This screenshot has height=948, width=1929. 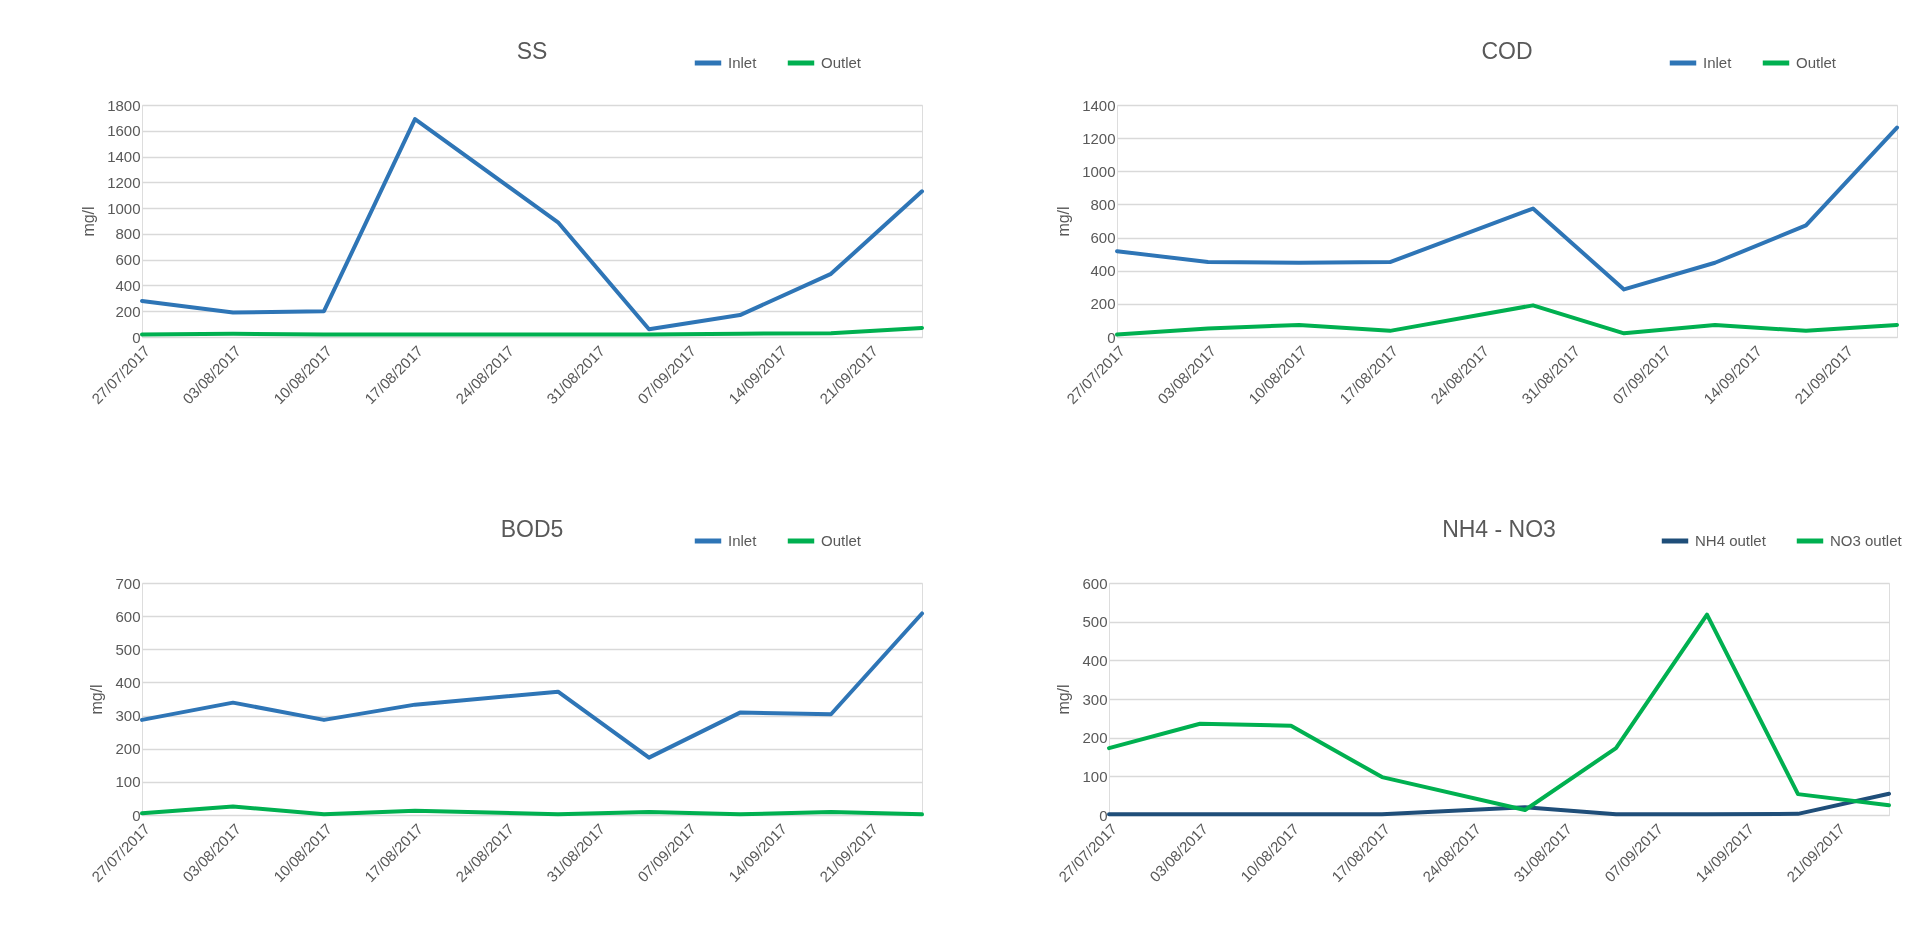 What do you see at coordinates (532, 51) in the screenshot?
I see `chart-title: SS` at bounding box center [532, 51].